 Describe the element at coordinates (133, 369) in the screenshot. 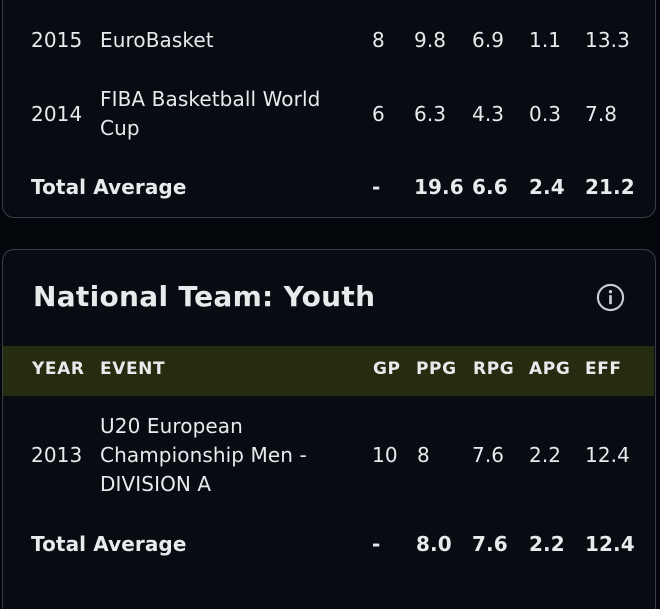

I see `column-header-event: EVENT` at that location.